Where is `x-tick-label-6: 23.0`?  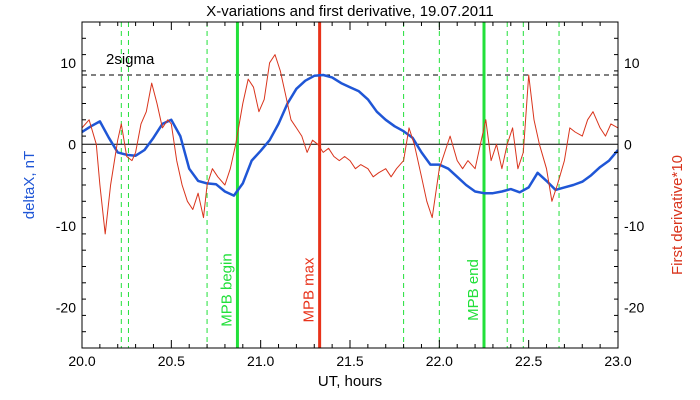
x-tick-label-6: 23.0 is located at coordinates (617, 361).